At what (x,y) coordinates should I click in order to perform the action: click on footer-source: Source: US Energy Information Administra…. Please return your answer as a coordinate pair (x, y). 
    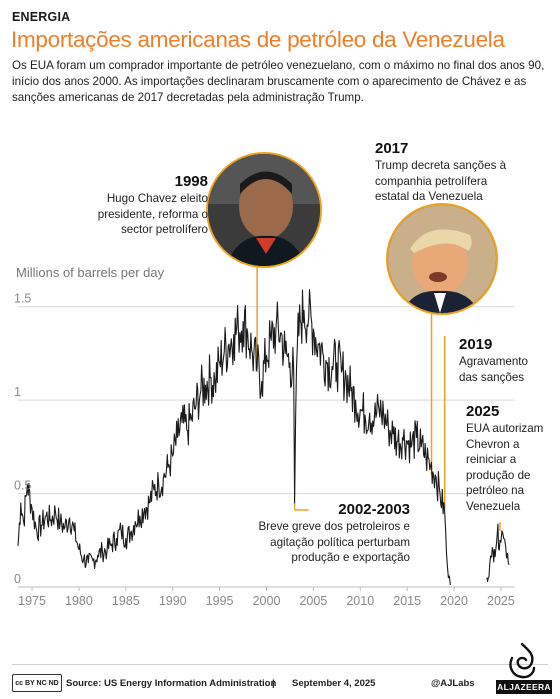
    Looking at the image, I should click on (171, 683).